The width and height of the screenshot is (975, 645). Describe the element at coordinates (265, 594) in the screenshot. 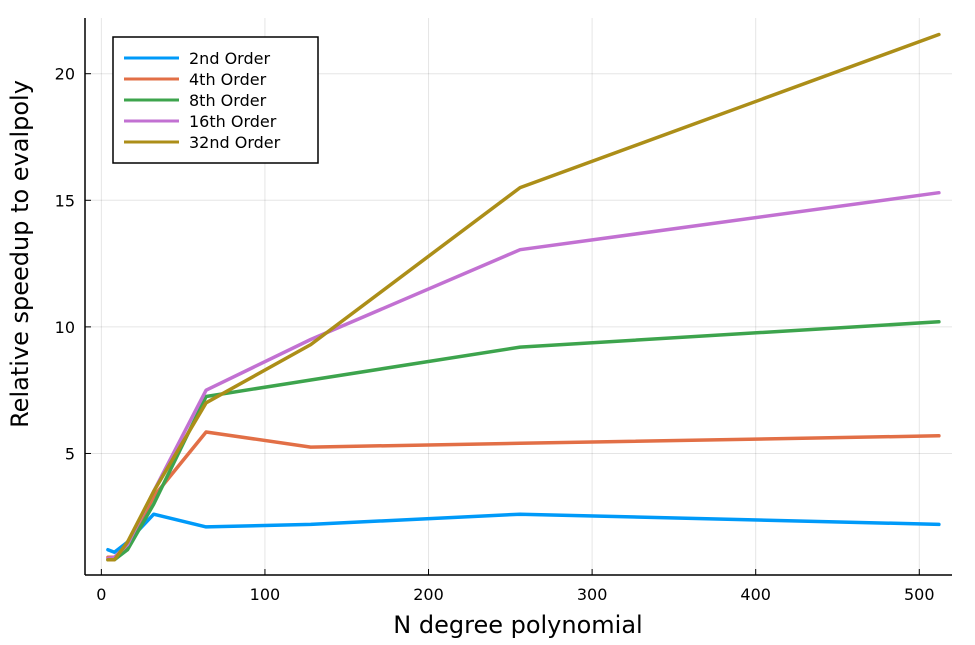

I see `x-tick-label: 100` at that location.